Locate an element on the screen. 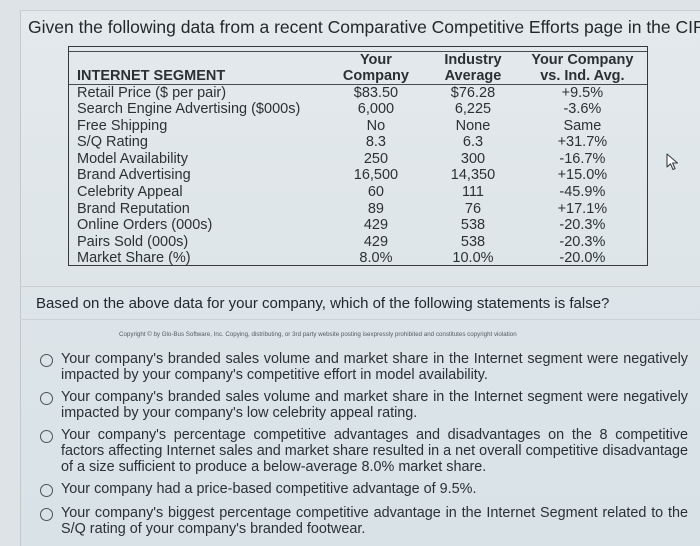 This screenshot has height=546, width=700. row-label: Brand Advertising is located at coordinates (134, 175).